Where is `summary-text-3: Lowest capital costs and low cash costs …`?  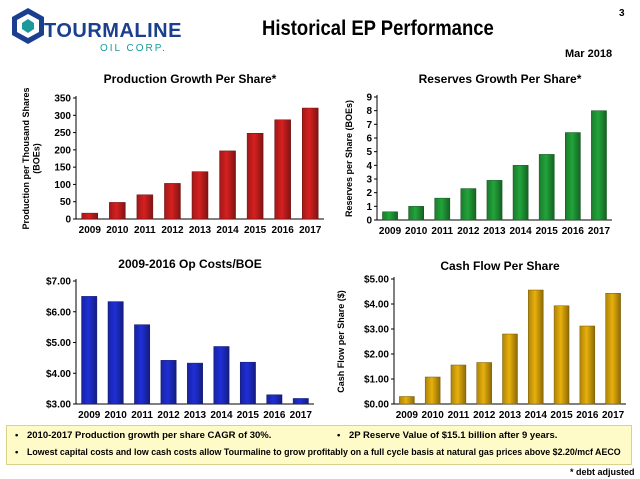
summary-text-3: Lowest capital costs and low cash costs … is located at coordinates (323, 452).